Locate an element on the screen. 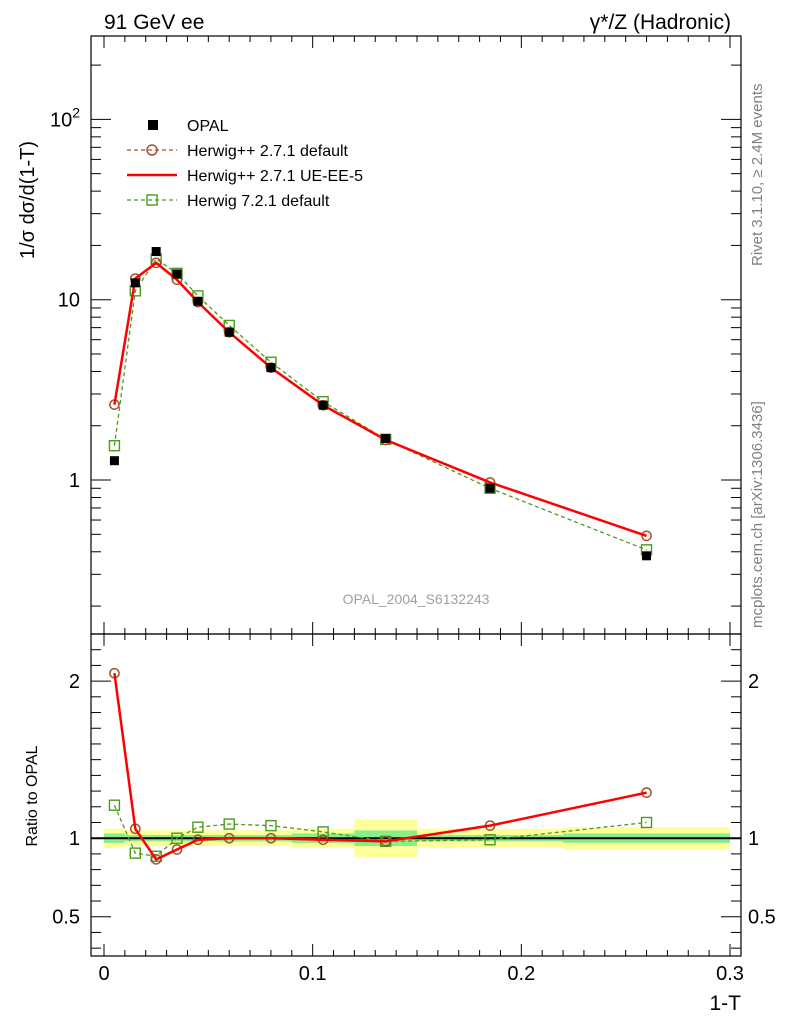 The height and width of the screenshot is (1024, 786). x-tick-label: 0 is located at coordinates (103, 974).